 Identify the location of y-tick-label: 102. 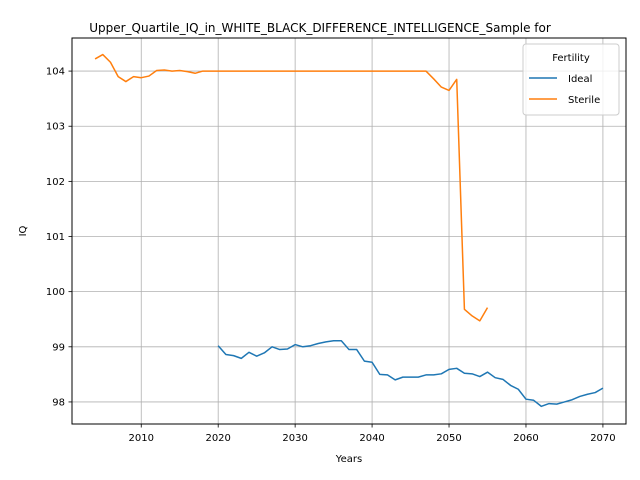
(55, 182).